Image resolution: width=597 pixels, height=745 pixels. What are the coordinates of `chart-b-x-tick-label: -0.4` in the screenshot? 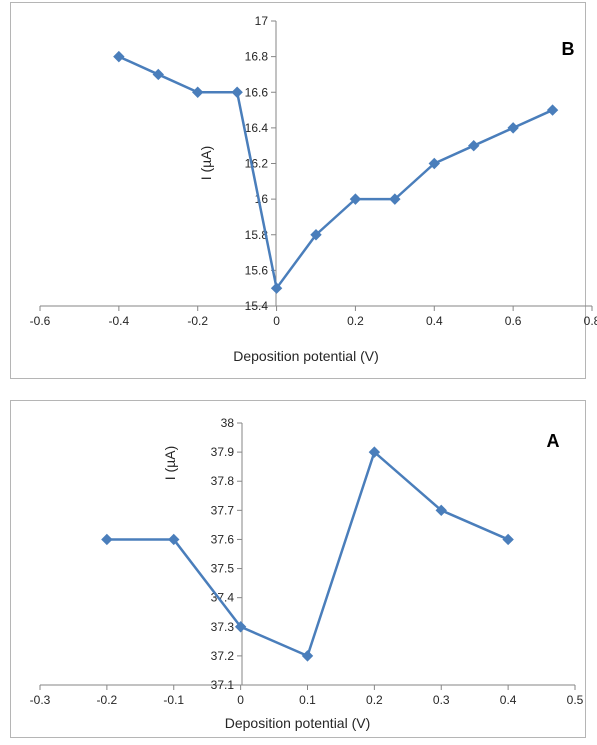 It's located at (119, 321).